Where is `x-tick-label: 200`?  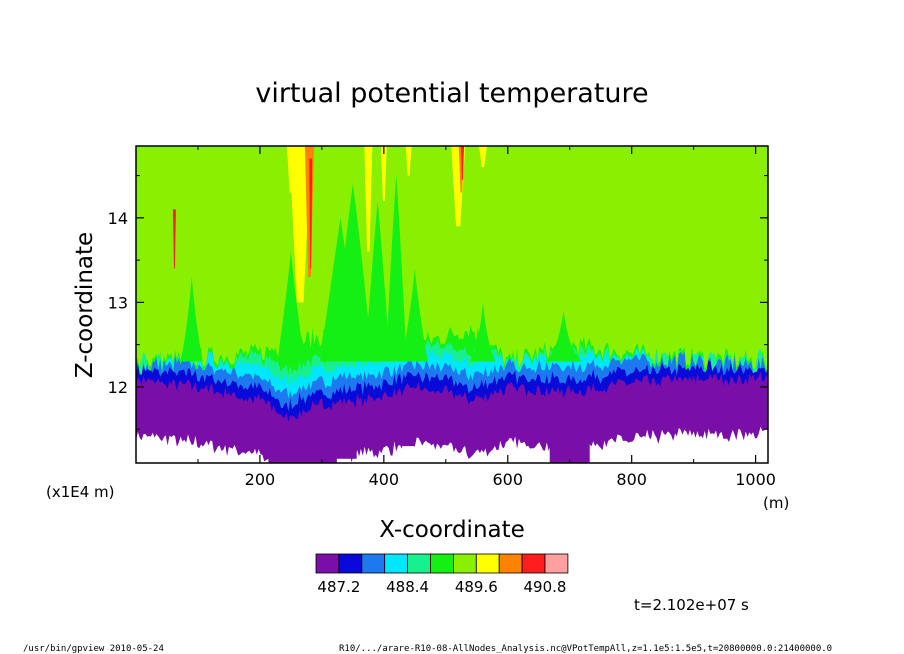 x-tick-label: 200 is located at coordinates (260, 479).